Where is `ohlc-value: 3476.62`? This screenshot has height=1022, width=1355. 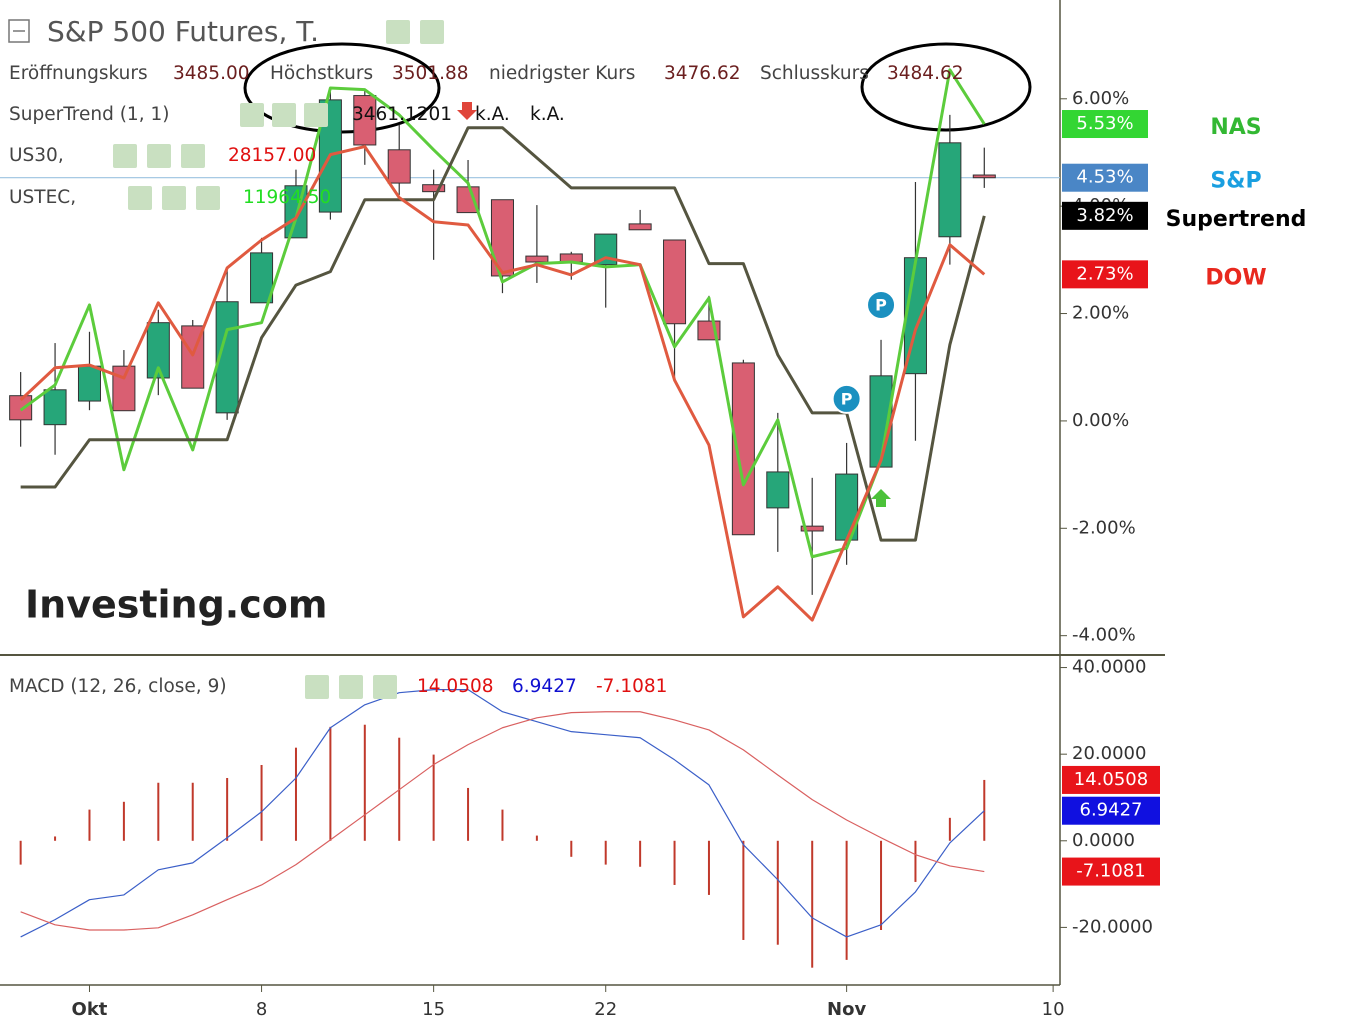
ohlc-value: 3476.62 is located at coordinates (702, 73).